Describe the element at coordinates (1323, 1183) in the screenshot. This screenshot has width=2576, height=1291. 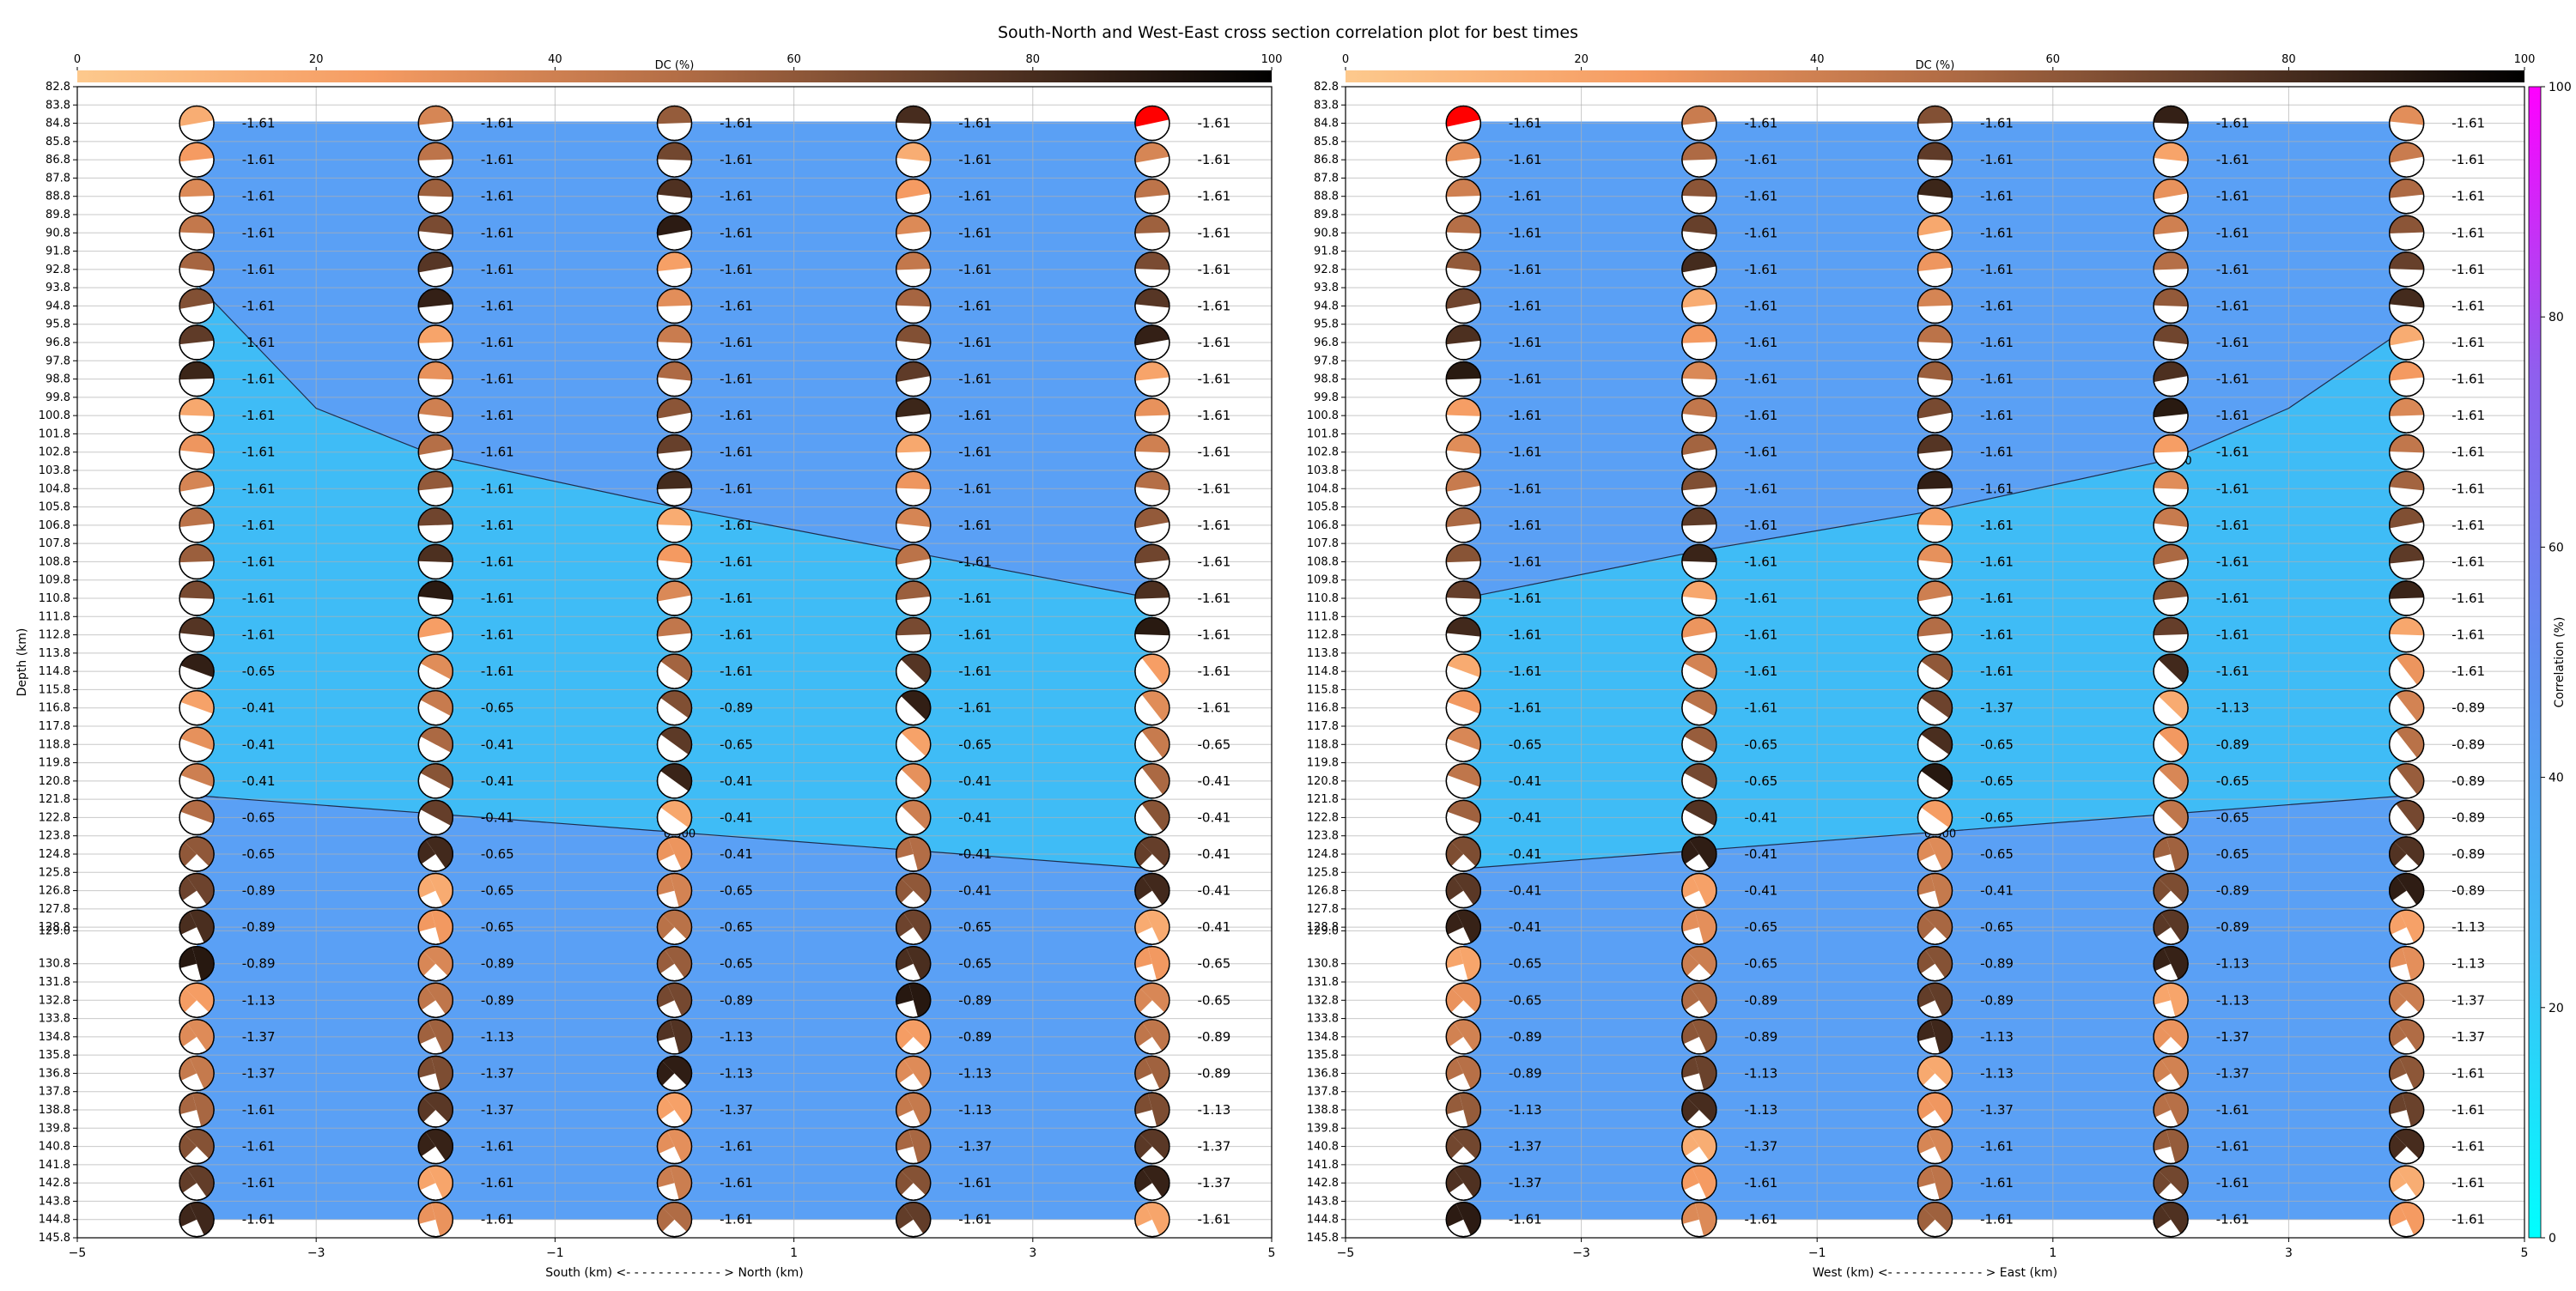
I see `y-tick-label: 142.8` at that location.